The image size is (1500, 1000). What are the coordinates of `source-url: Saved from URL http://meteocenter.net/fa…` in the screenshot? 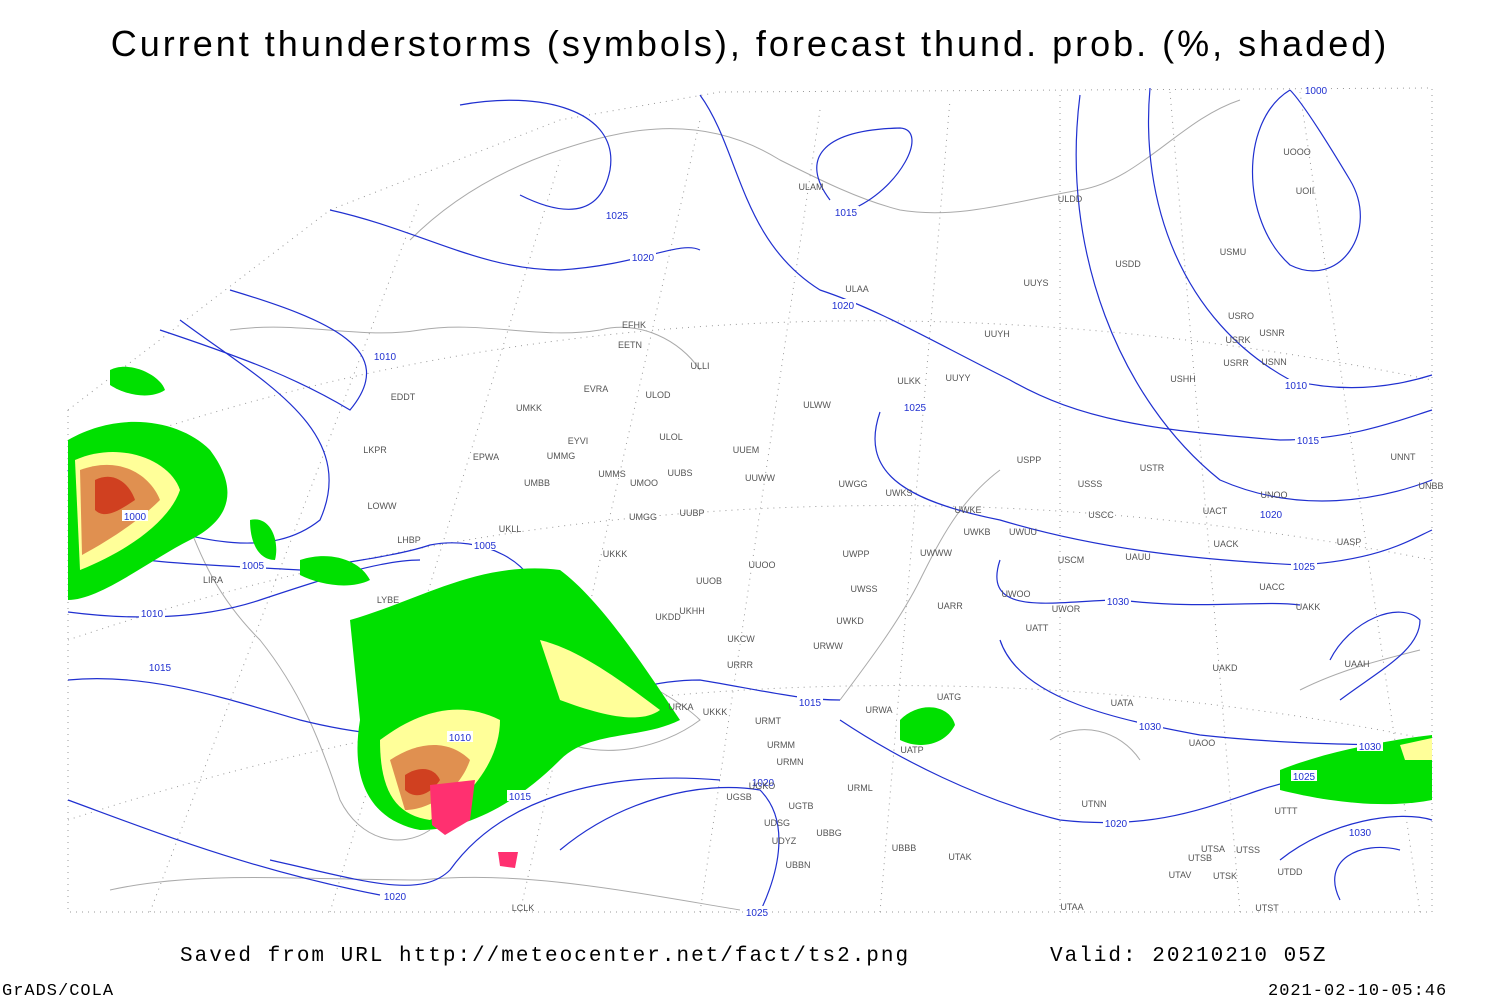 It's located at (545, 956).